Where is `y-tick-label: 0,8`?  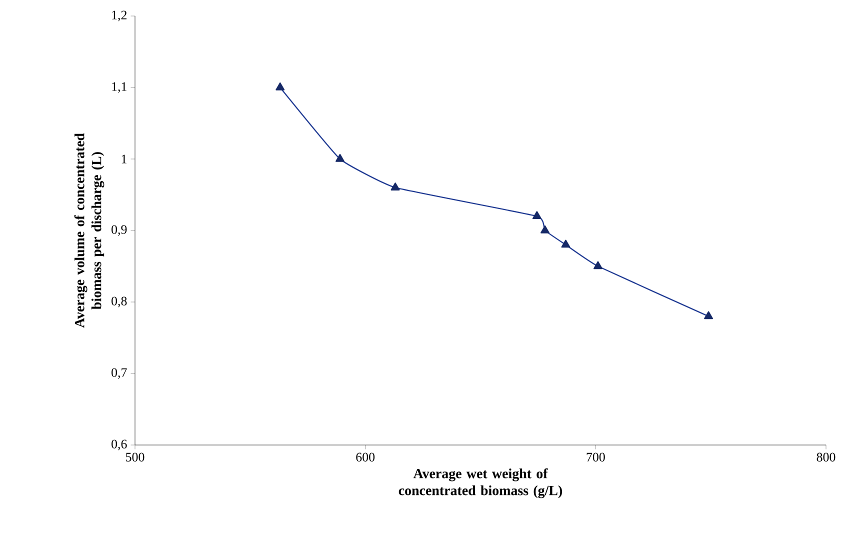
y-tick-label: 0,8 is located at coordinates (119, 302).